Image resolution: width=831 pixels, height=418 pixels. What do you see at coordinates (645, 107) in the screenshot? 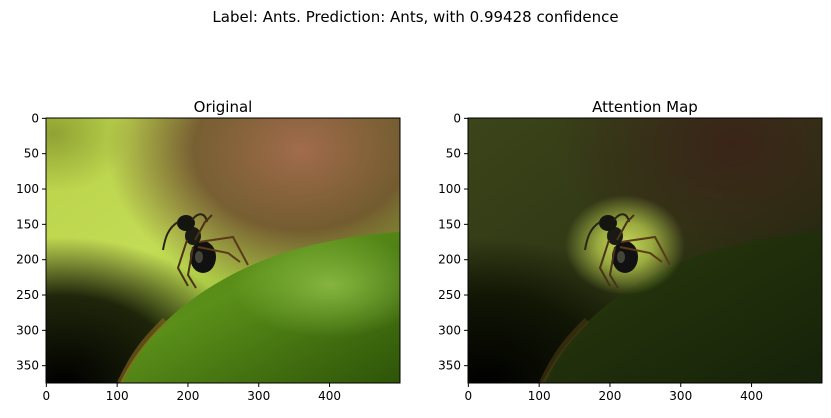
I see `subplot-title-attention: Attention Map` at bounding box center [645, 107].